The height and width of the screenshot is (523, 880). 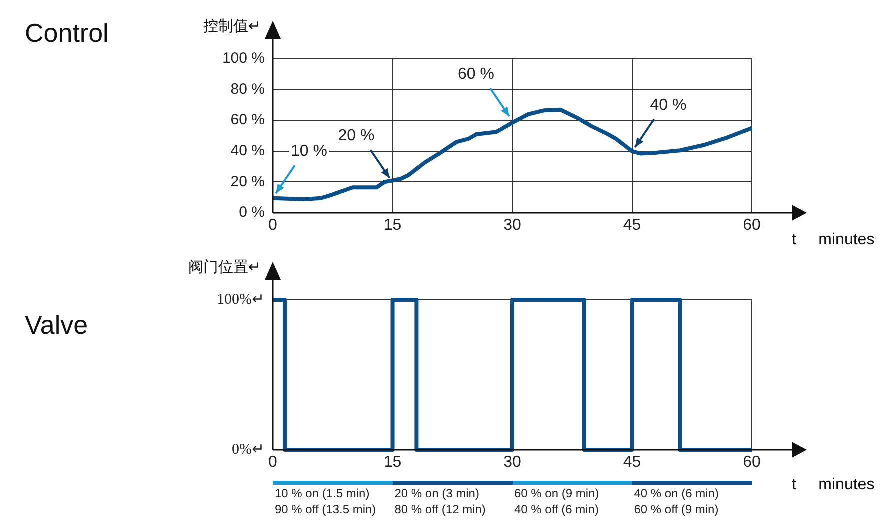 What do you see at coordinates (243, 59) in the screenshot?
I see `y-tick-label: 100 %` at bounding box center [243, 59].